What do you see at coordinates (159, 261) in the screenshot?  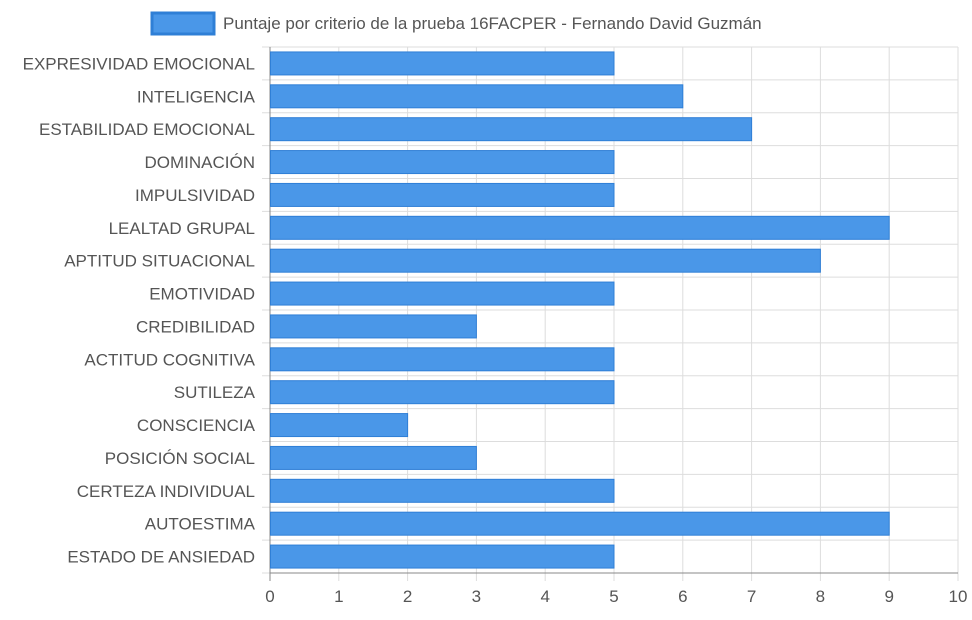 I see `category-label: APTITUD SITUACIONAL` at bounding box center [159, 261].